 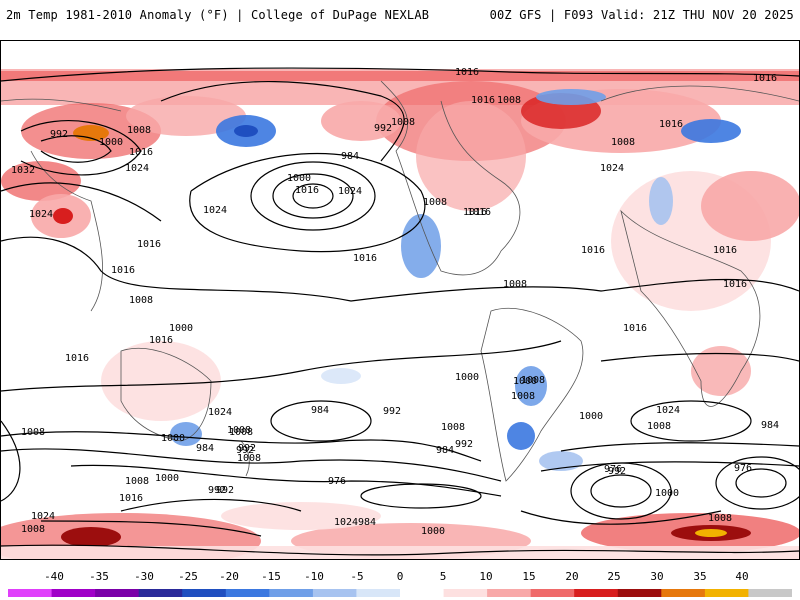 I want to click on colorbar-tick: 10, so click(x=486, y=576).